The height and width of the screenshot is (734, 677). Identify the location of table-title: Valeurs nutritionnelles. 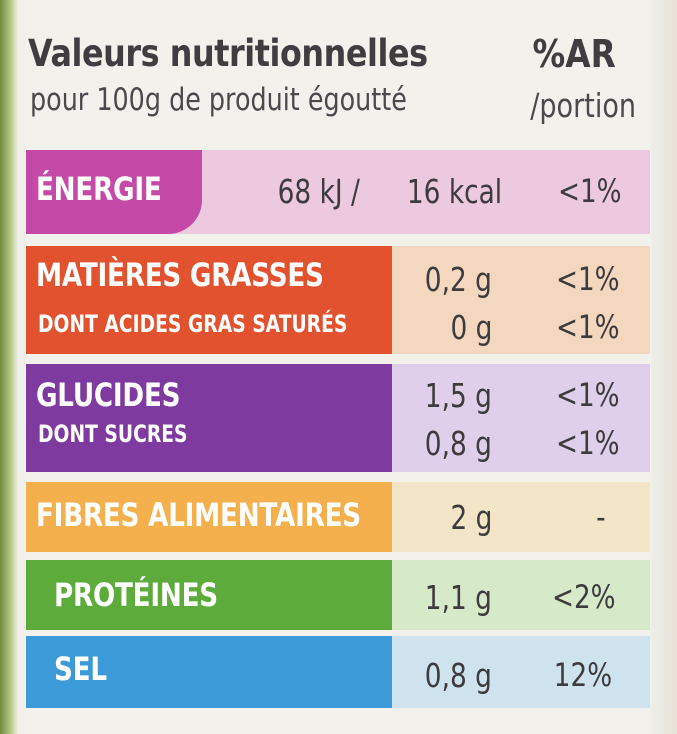
(228, 53).